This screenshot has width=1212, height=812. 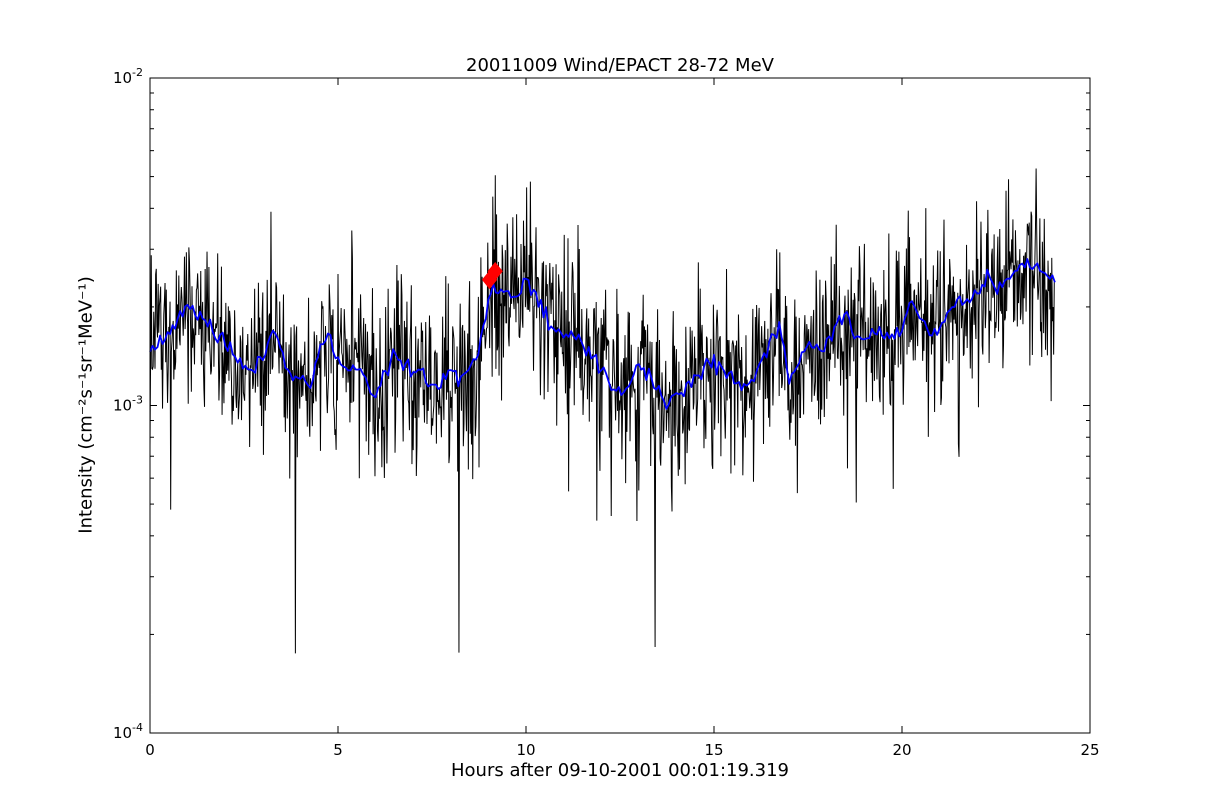 I want to click on x-tick-label: 0, so click(x=150, y=750).